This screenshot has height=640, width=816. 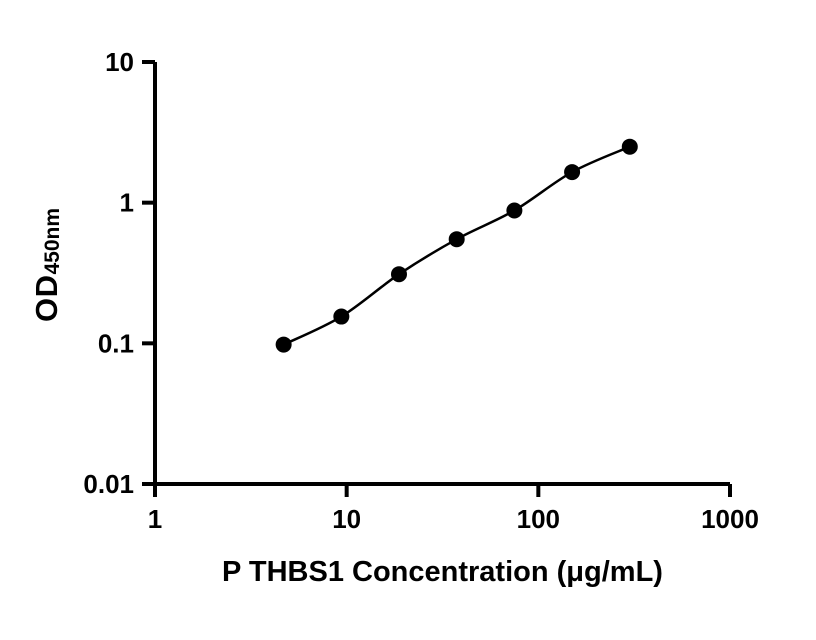 I want to click on y-axis-title-main: OD, so click(x=46, y=298).